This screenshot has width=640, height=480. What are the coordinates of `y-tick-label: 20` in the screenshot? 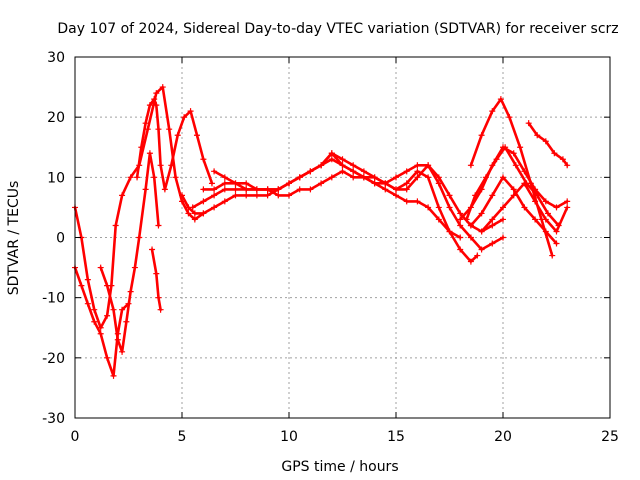 It's located at (56, 118).